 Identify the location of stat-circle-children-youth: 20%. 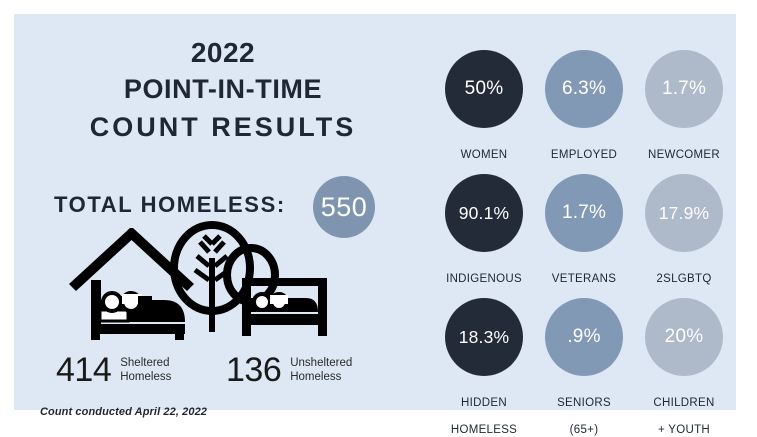
(684, 337).